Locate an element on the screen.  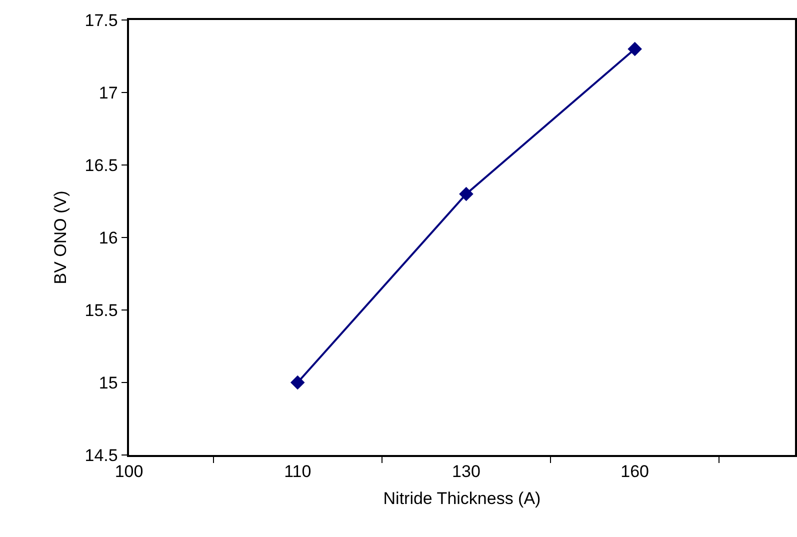
x-tick-label: 130 is located at coordinates (466, 472).